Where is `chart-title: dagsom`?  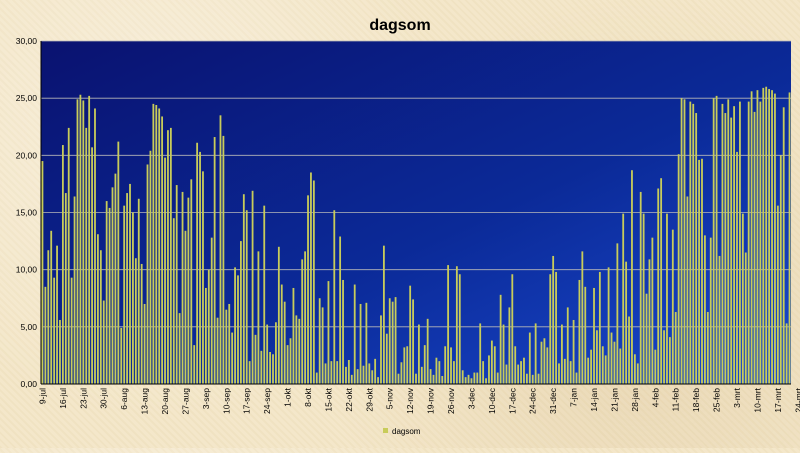 chart-title: dagsom is located at coordinates (399, 25).